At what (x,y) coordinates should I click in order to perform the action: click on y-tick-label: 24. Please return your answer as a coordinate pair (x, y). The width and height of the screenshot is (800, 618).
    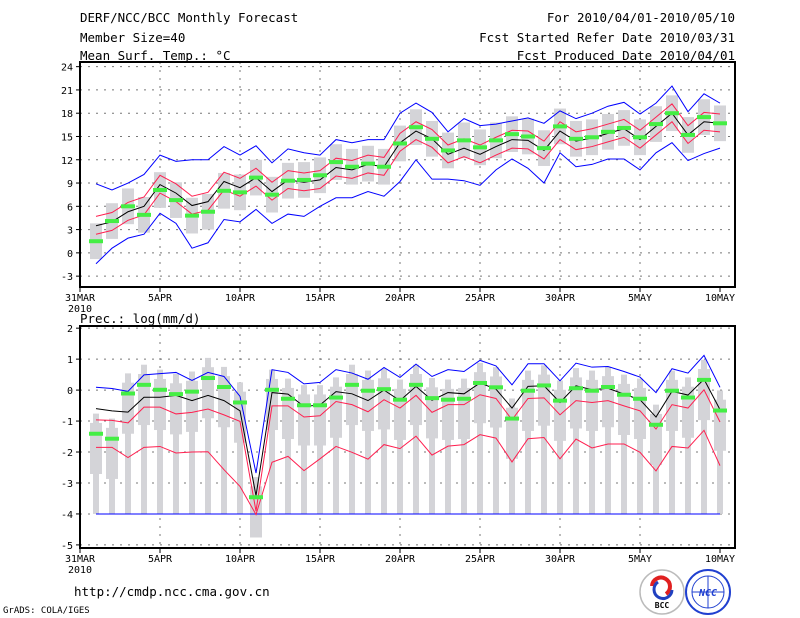
    Looking at the image, I should click on (67, 68).